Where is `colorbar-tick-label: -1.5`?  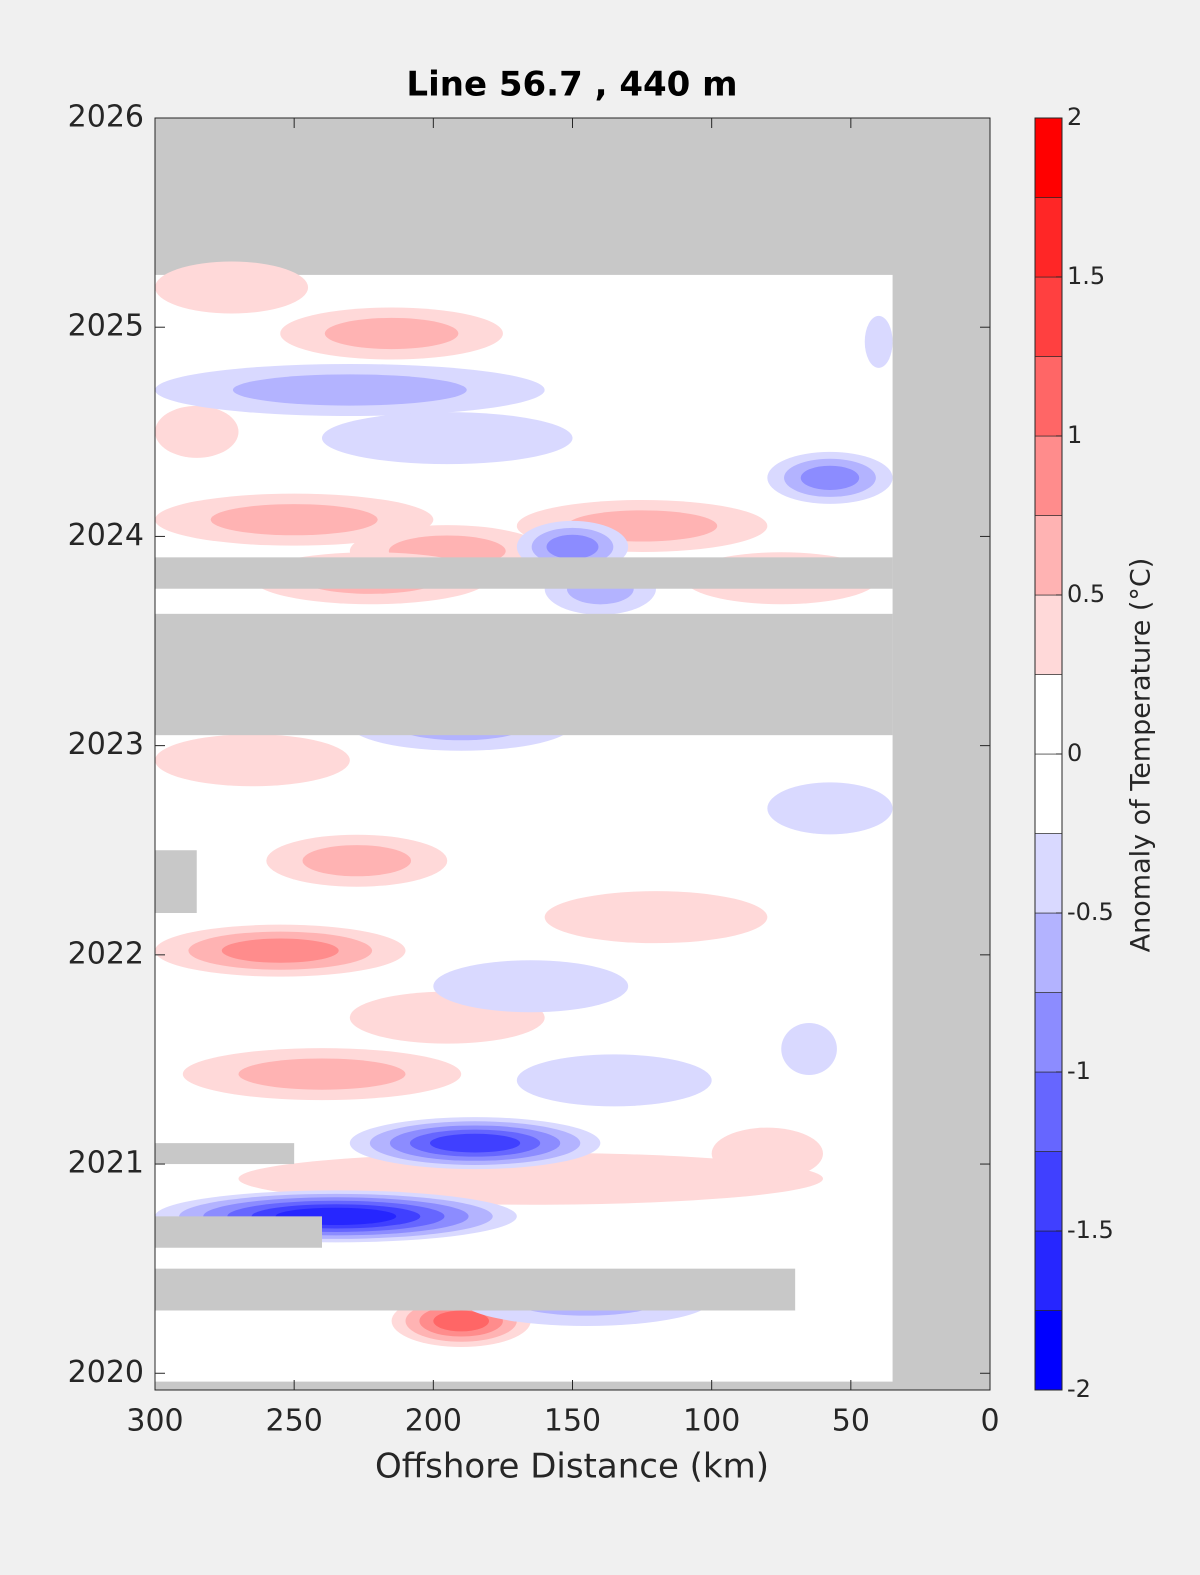
colorbar-tick-label: -1.5 is located at coordinates (1090, 1230).